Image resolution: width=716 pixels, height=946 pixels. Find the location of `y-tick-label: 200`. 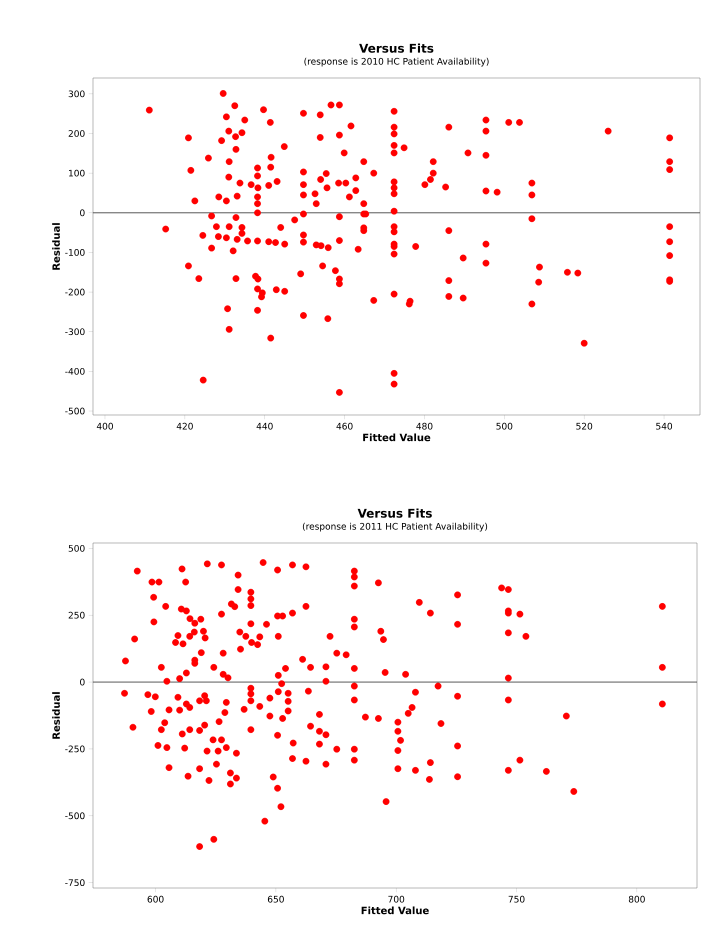

y-tick-label: 200 is located at coordinates (76, 133).